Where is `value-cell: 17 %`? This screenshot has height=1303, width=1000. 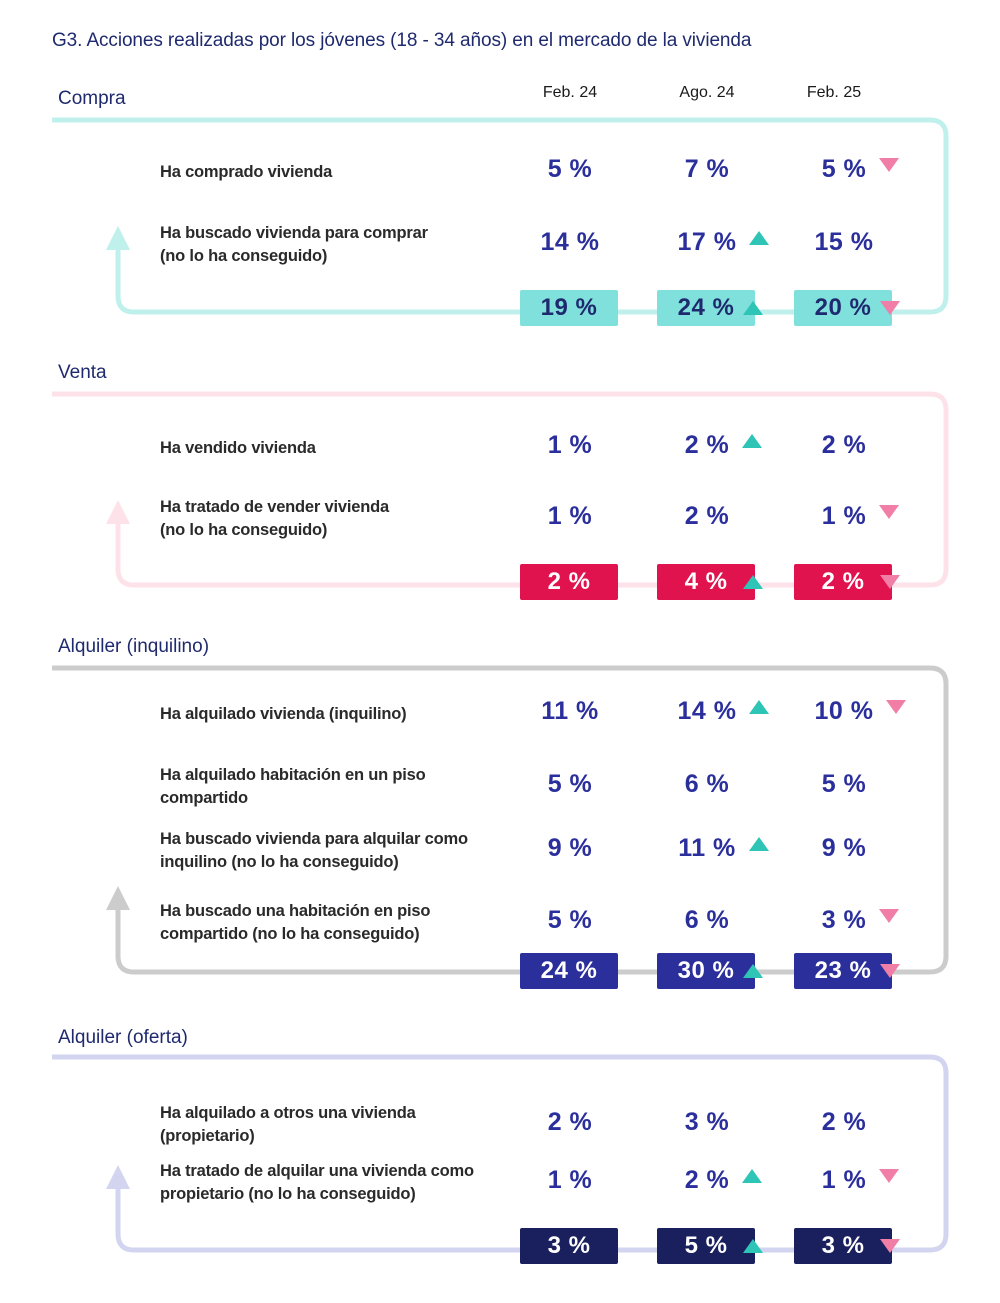 value-cell: 17 % is located at coordinates (707, 242).